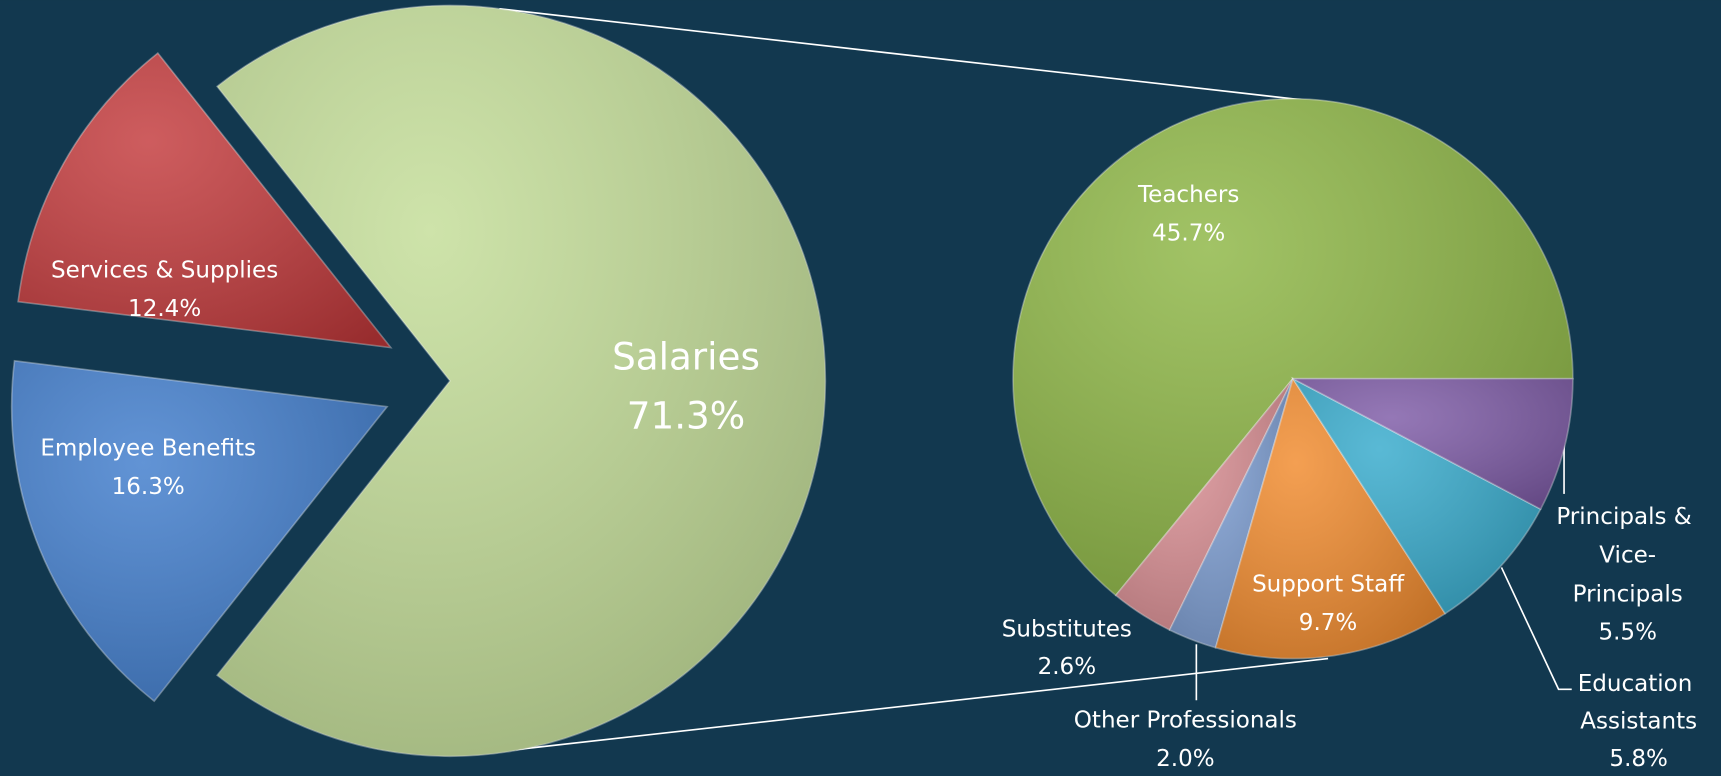 The width and height of the screenshot is (1721, 776). I want to click on value-label: 12.4%, so click(164, 309).